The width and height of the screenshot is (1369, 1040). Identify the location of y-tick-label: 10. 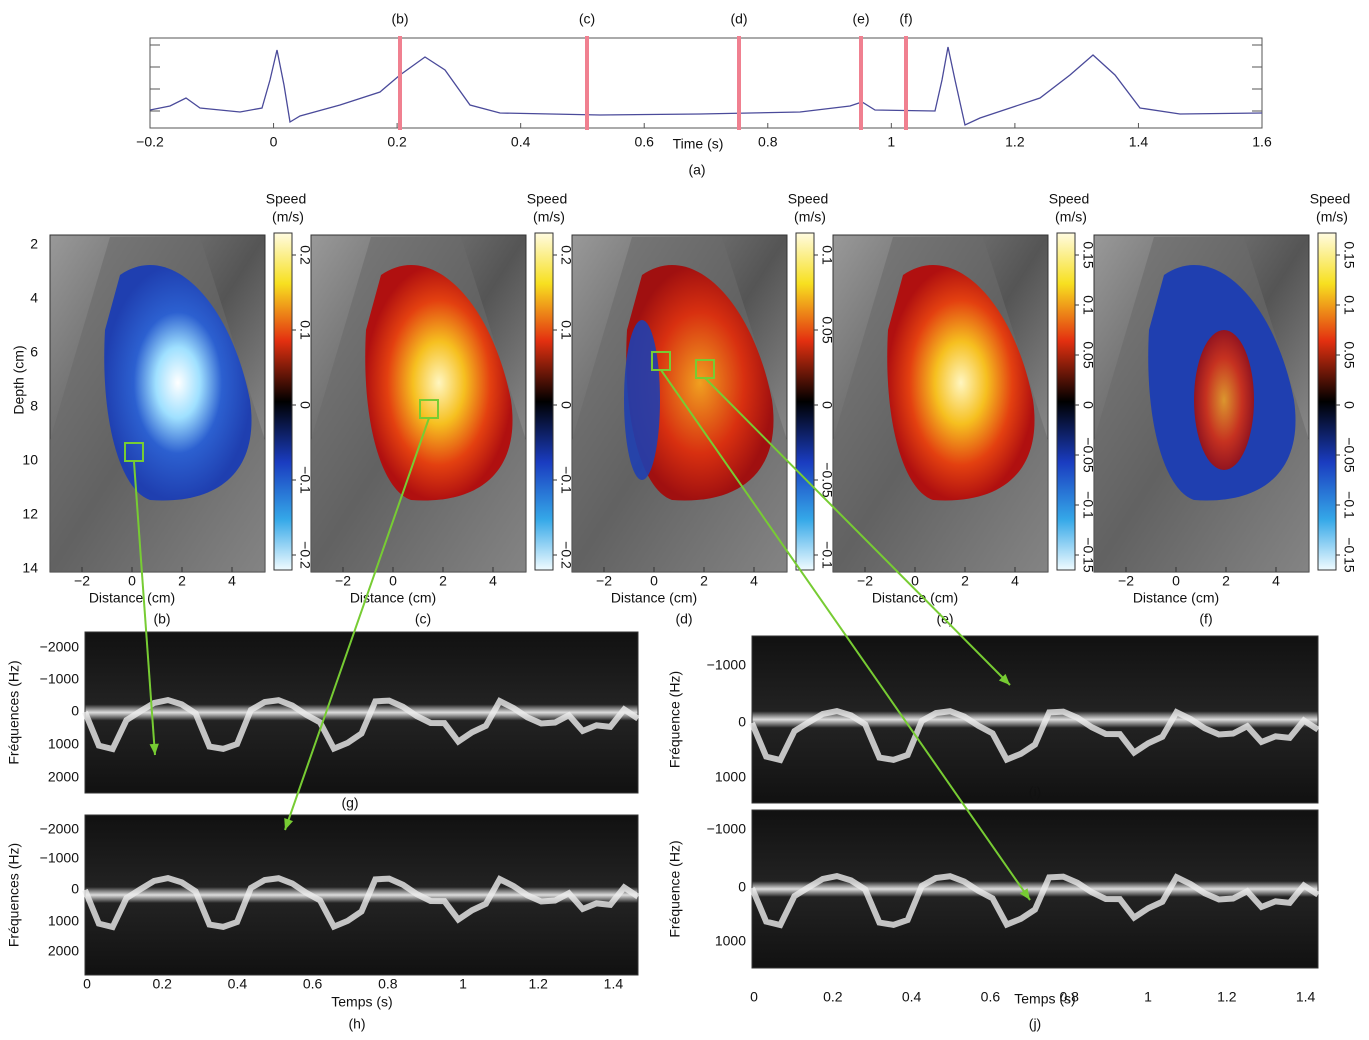
(30, 460).